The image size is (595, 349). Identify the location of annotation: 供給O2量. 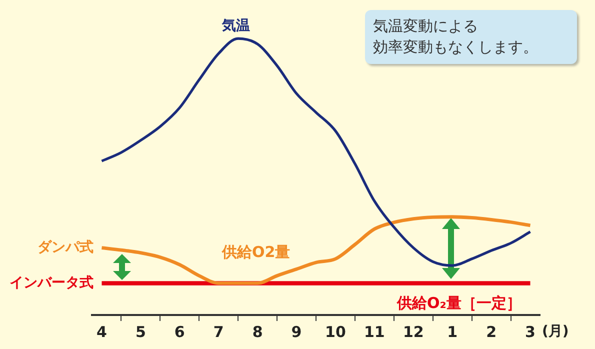
(256, 252).